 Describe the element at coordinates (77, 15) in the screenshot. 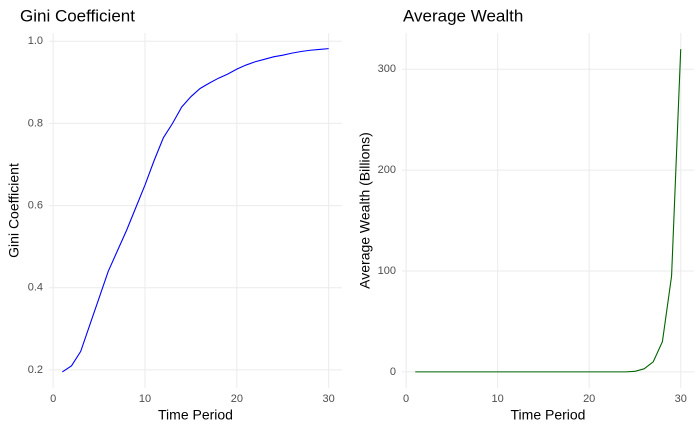

I see `chart-title: Gini Coefficient` at that location.